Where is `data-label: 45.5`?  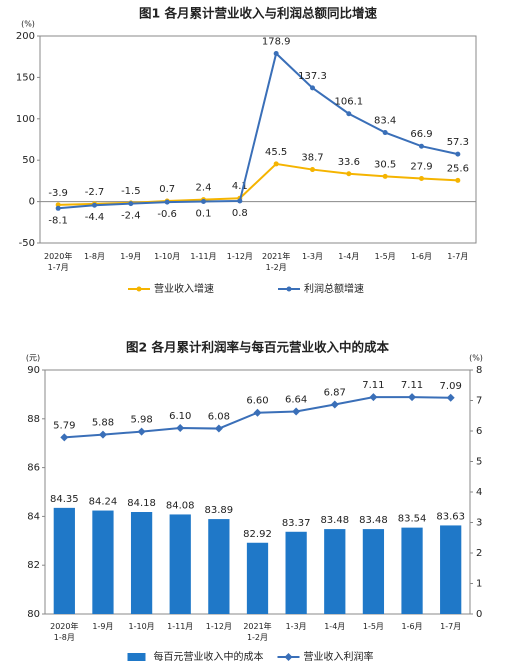 data-label: 45.5 is located at coordinates (276, 152).